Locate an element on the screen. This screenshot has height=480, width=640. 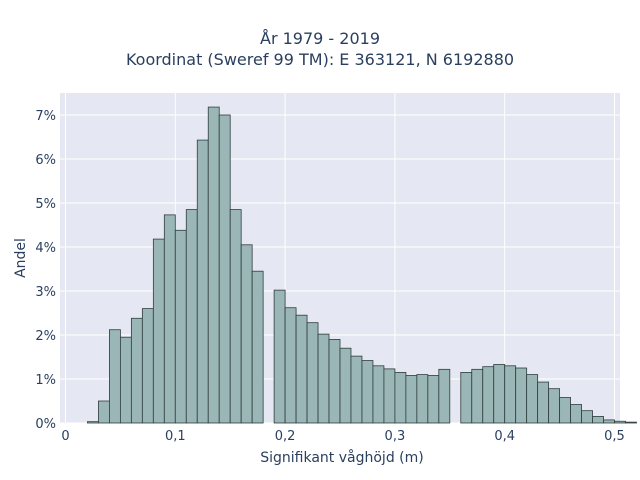
x-tick-label: 0,2 is located at coordinates (285, 436).